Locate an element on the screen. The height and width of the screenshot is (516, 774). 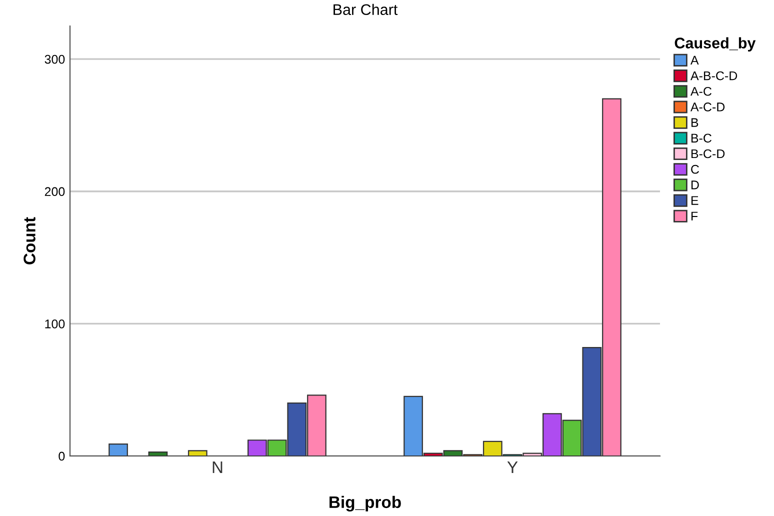
legend-label: D is located at coordinates (695, 185).